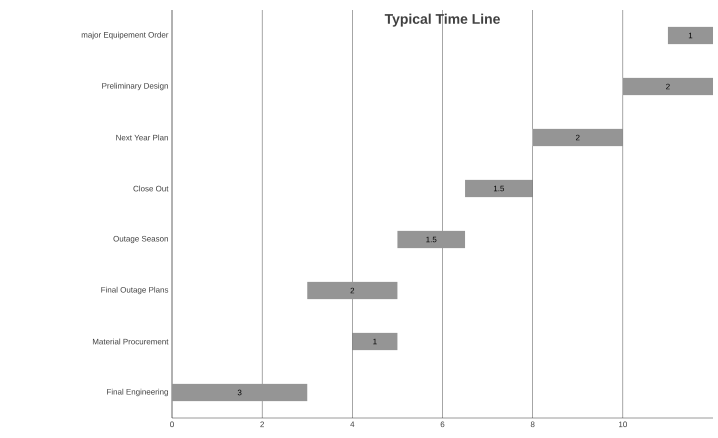  Describe the element at coordinates (442, 20) in the screenshot. I see `chart-title: Typical Time Line` at that location.